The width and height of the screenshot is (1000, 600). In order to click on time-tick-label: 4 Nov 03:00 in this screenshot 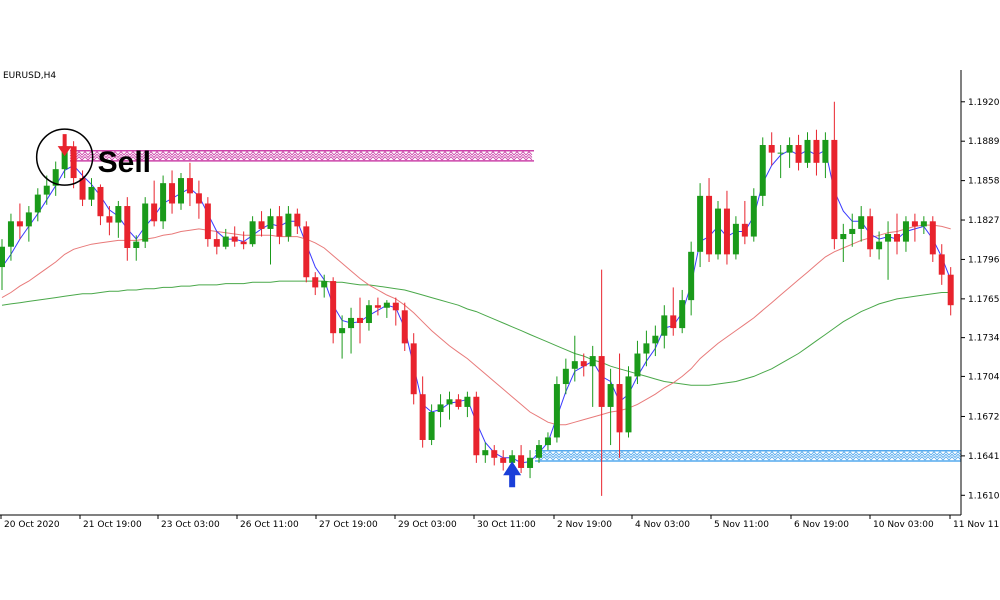, I will do `click(662, 525)`.